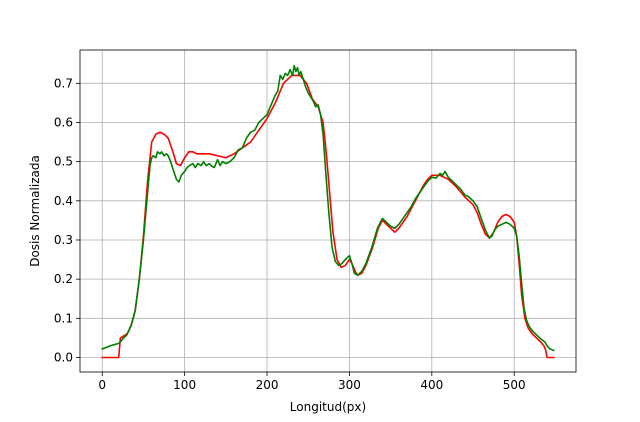 This screenshot has width=640, height=422. I want to click on x-axis-label: Longitud(px), so click(328, 407).